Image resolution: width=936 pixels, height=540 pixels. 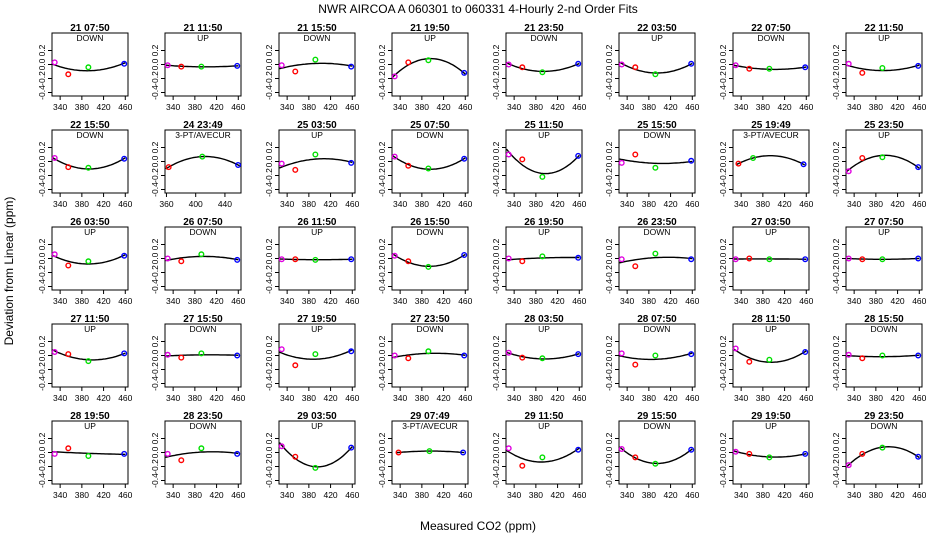 What do you see at coordinates (430, 416) in the screenshot?
I see `panel-time: 29 07:49` at bounding box center [430, 416].